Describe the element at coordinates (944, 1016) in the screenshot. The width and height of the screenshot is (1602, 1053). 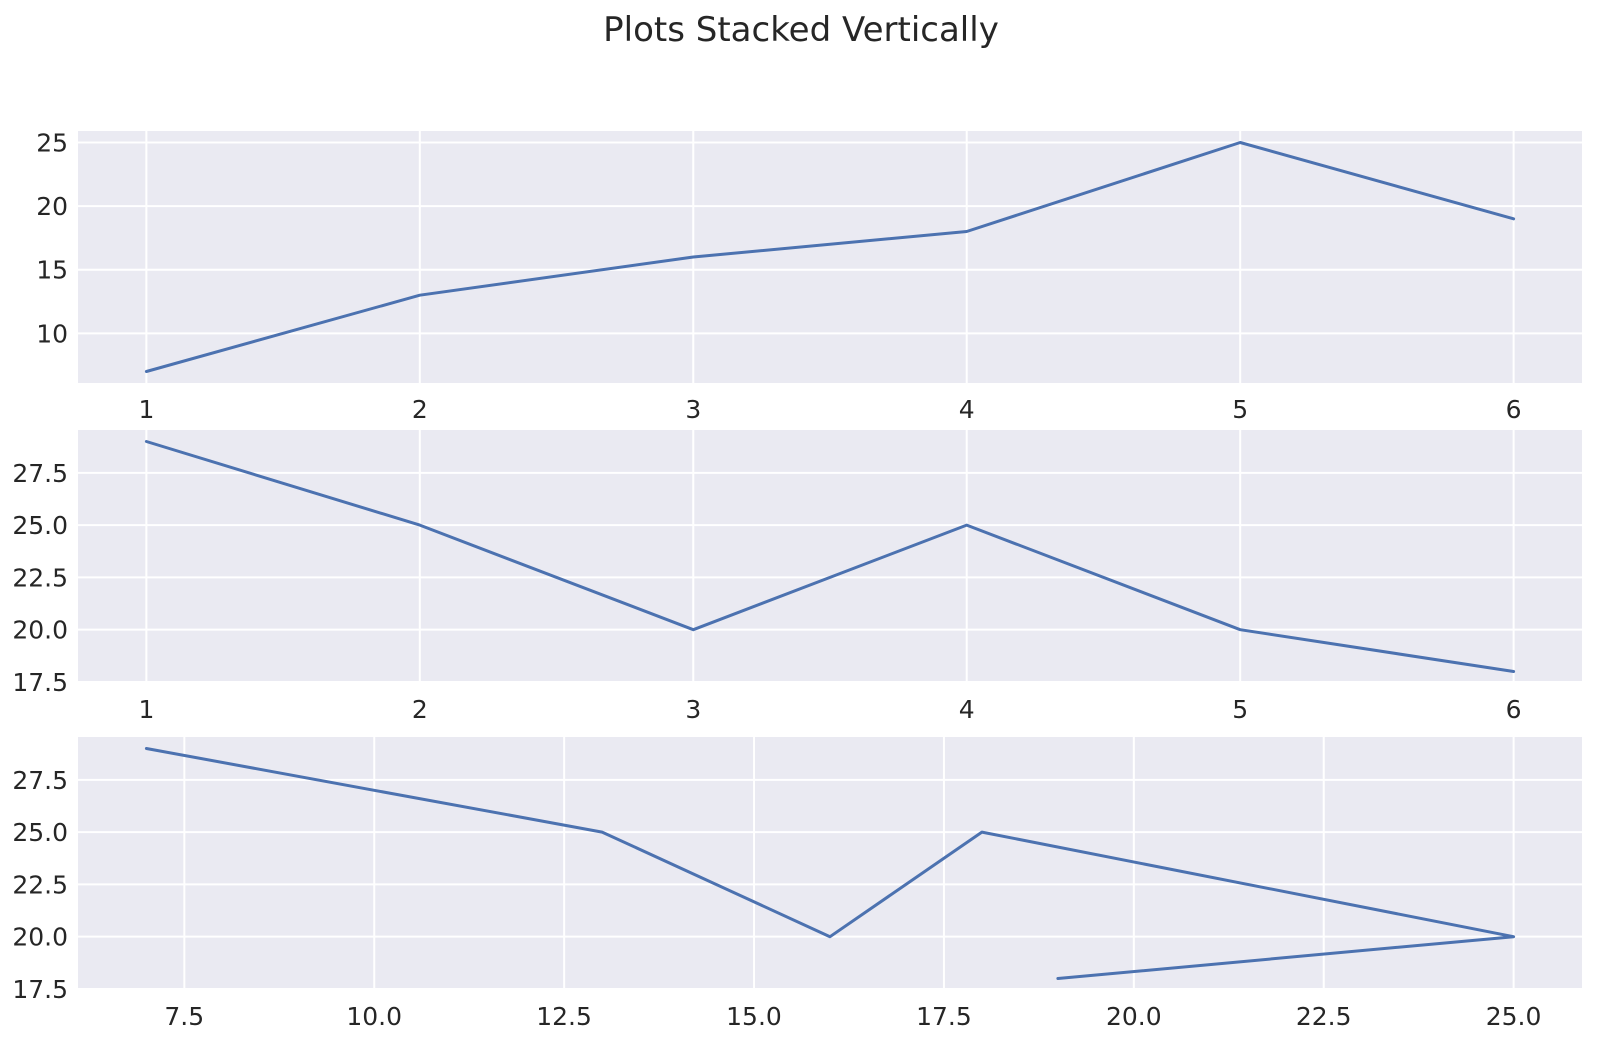
I see `x-tick-label: 17.5` at that location.